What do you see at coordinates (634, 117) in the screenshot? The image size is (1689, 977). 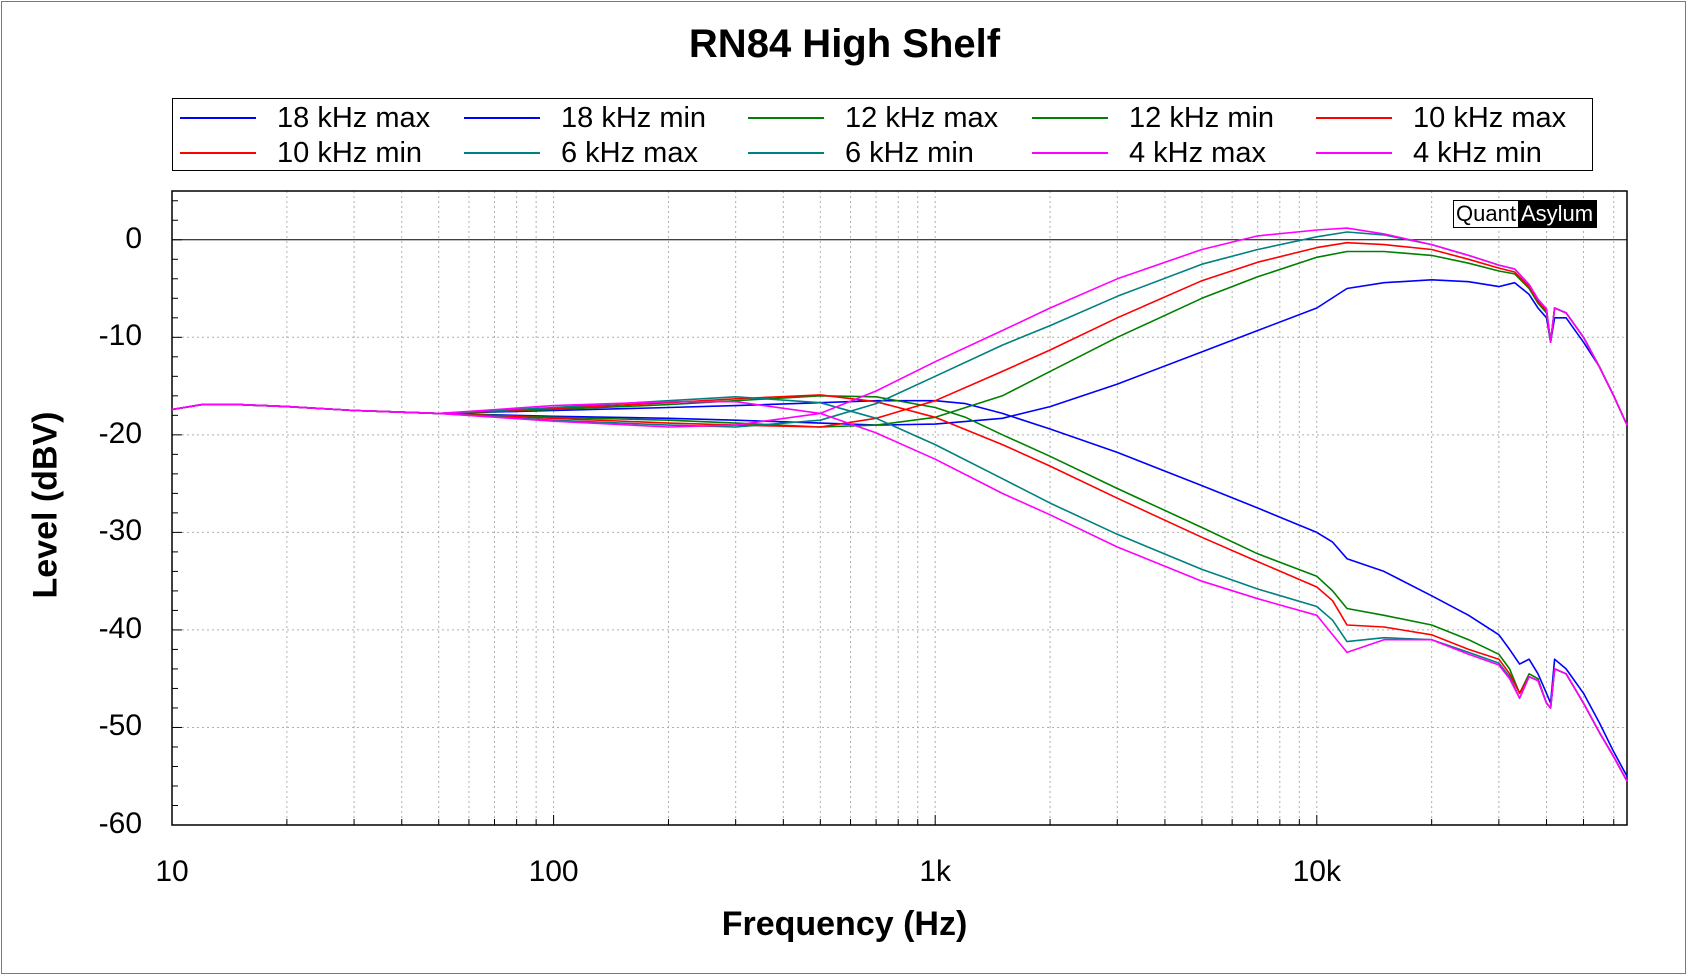 I see `legend-label: 18 kHz min` at bounding box center [634, 117].